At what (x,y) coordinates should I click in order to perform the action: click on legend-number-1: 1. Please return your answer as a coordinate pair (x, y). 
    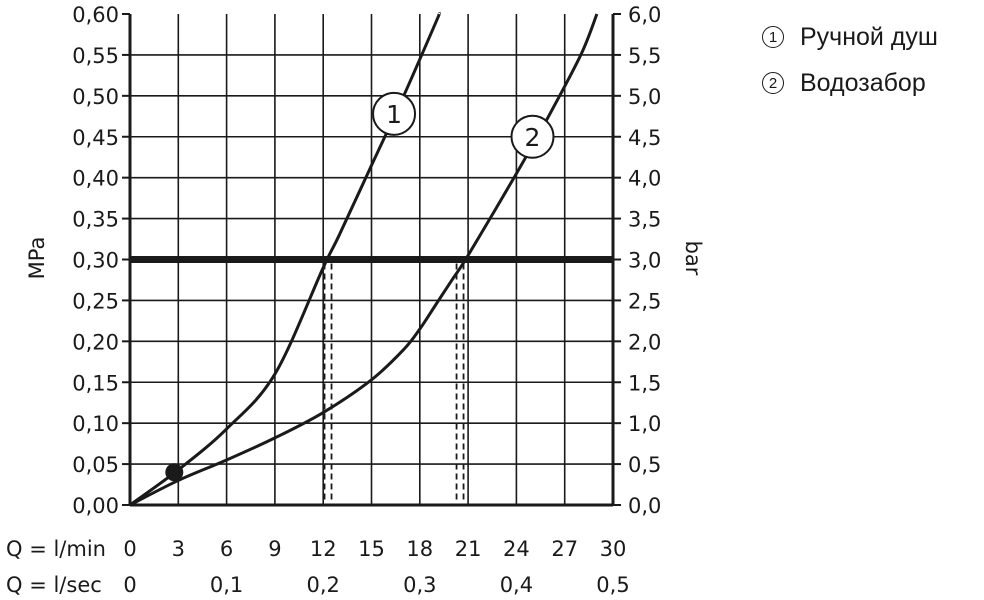
    Looking at the image, I should click on (773, 37).